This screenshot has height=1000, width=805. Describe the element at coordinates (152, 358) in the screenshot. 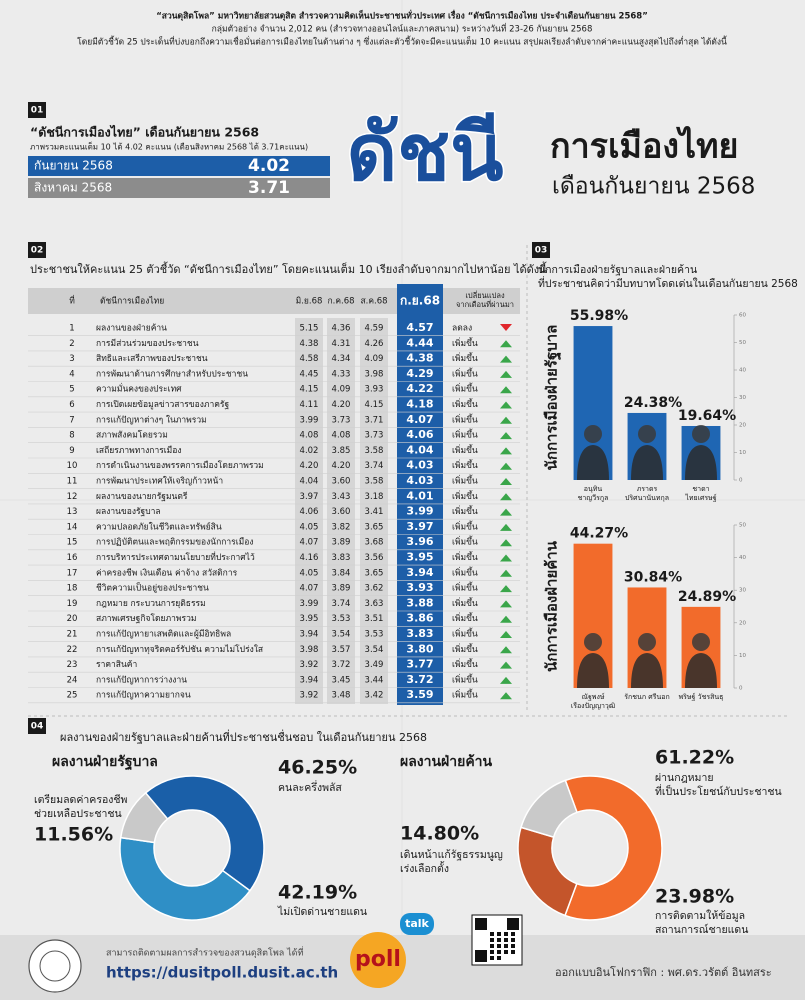

I see `table-cell: สิทธิและเสรีภาพของประชาชน` at that location.